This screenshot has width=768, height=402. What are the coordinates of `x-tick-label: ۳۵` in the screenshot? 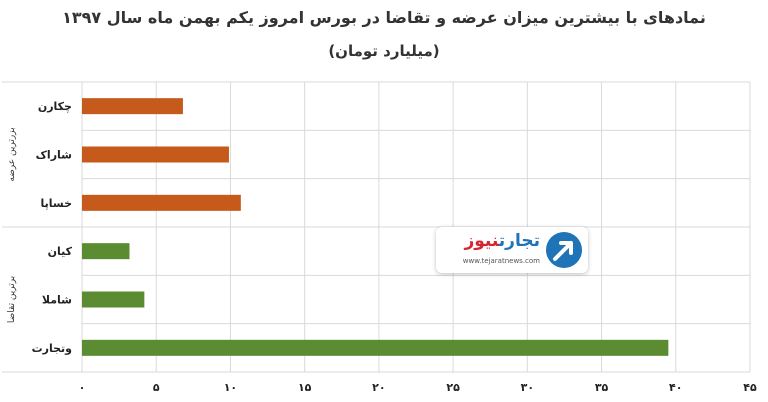 It's located at (602, 387).